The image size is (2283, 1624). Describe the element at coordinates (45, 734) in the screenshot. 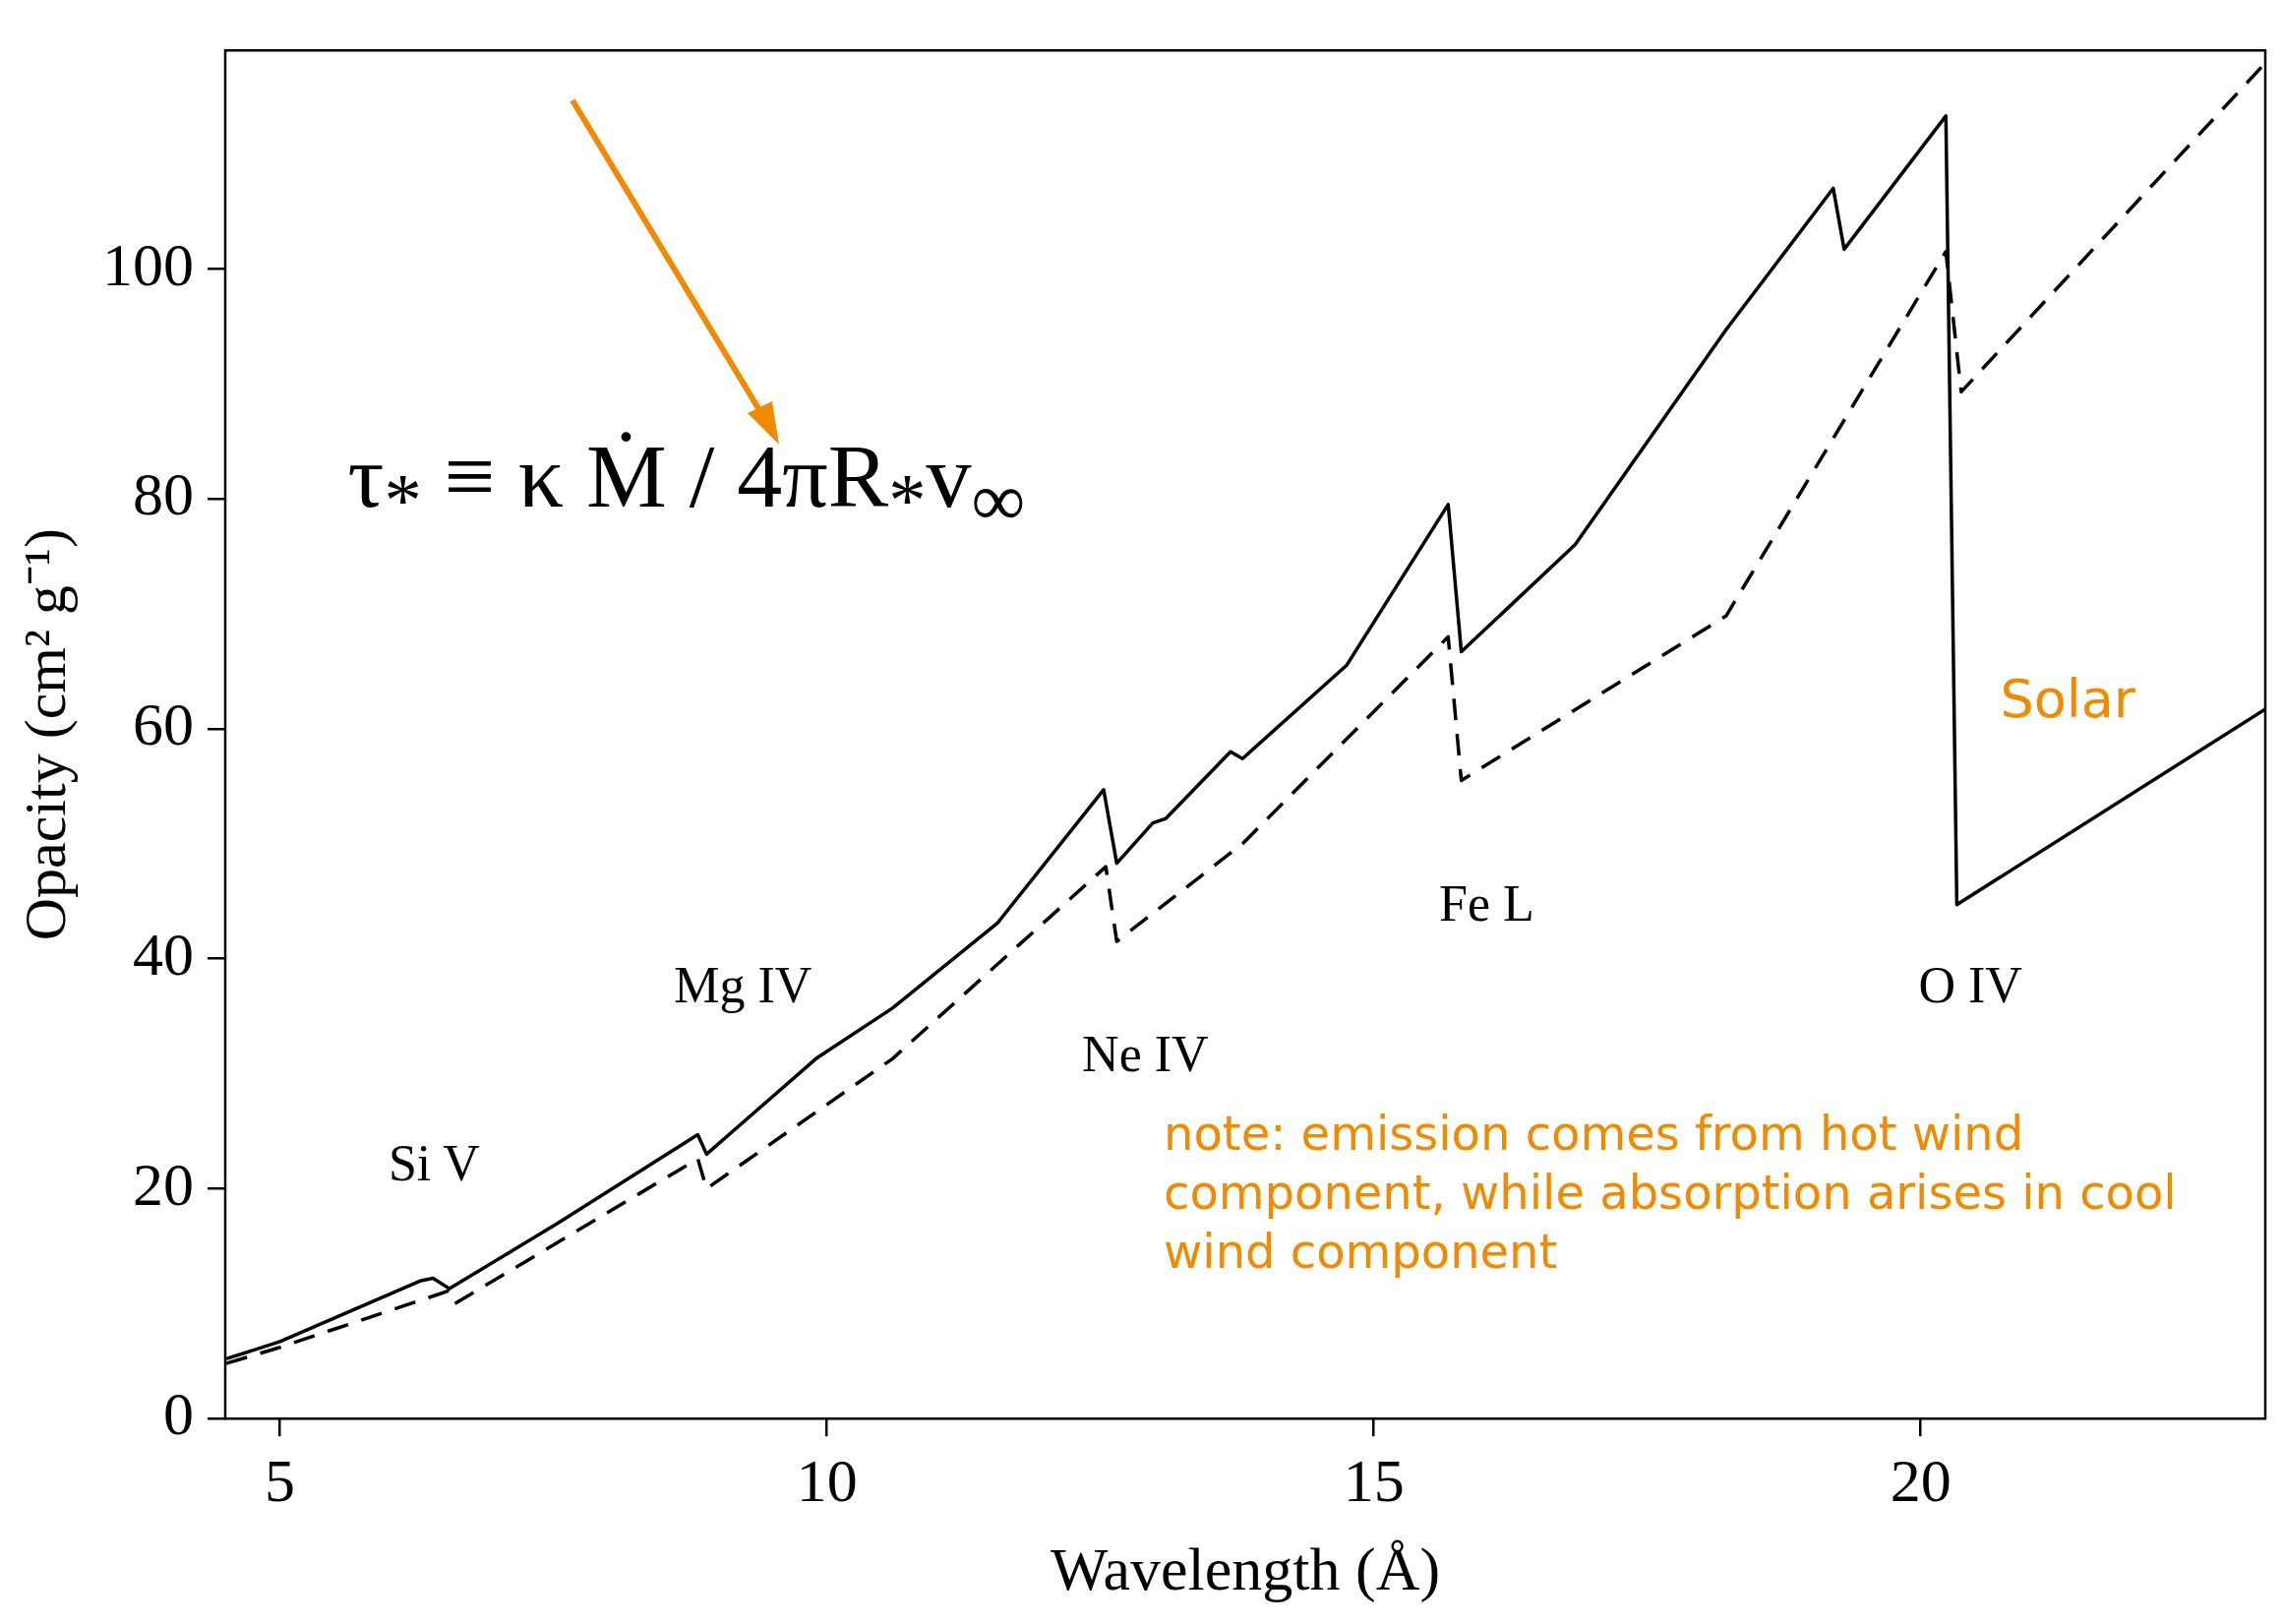

I see `y-axis-title: Opacity (cm² g⁻¹)` at that location.